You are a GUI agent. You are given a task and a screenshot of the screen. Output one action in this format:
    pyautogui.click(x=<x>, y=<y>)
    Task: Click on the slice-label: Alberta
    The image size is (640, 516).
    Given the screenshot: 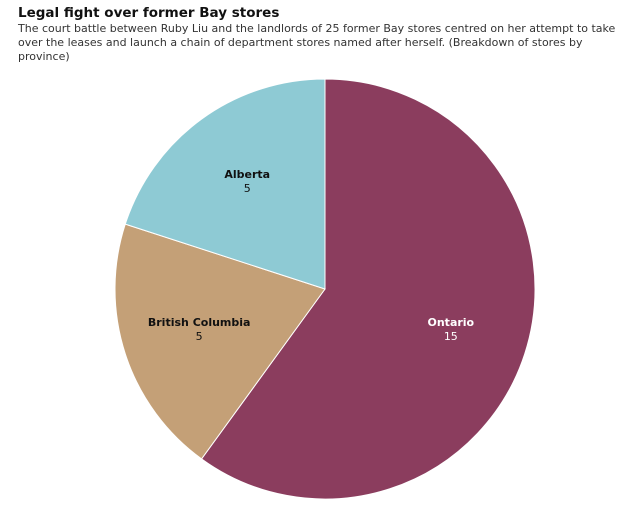 What is the action you would take?
    pyautogui.click(x=247, y=174)
    